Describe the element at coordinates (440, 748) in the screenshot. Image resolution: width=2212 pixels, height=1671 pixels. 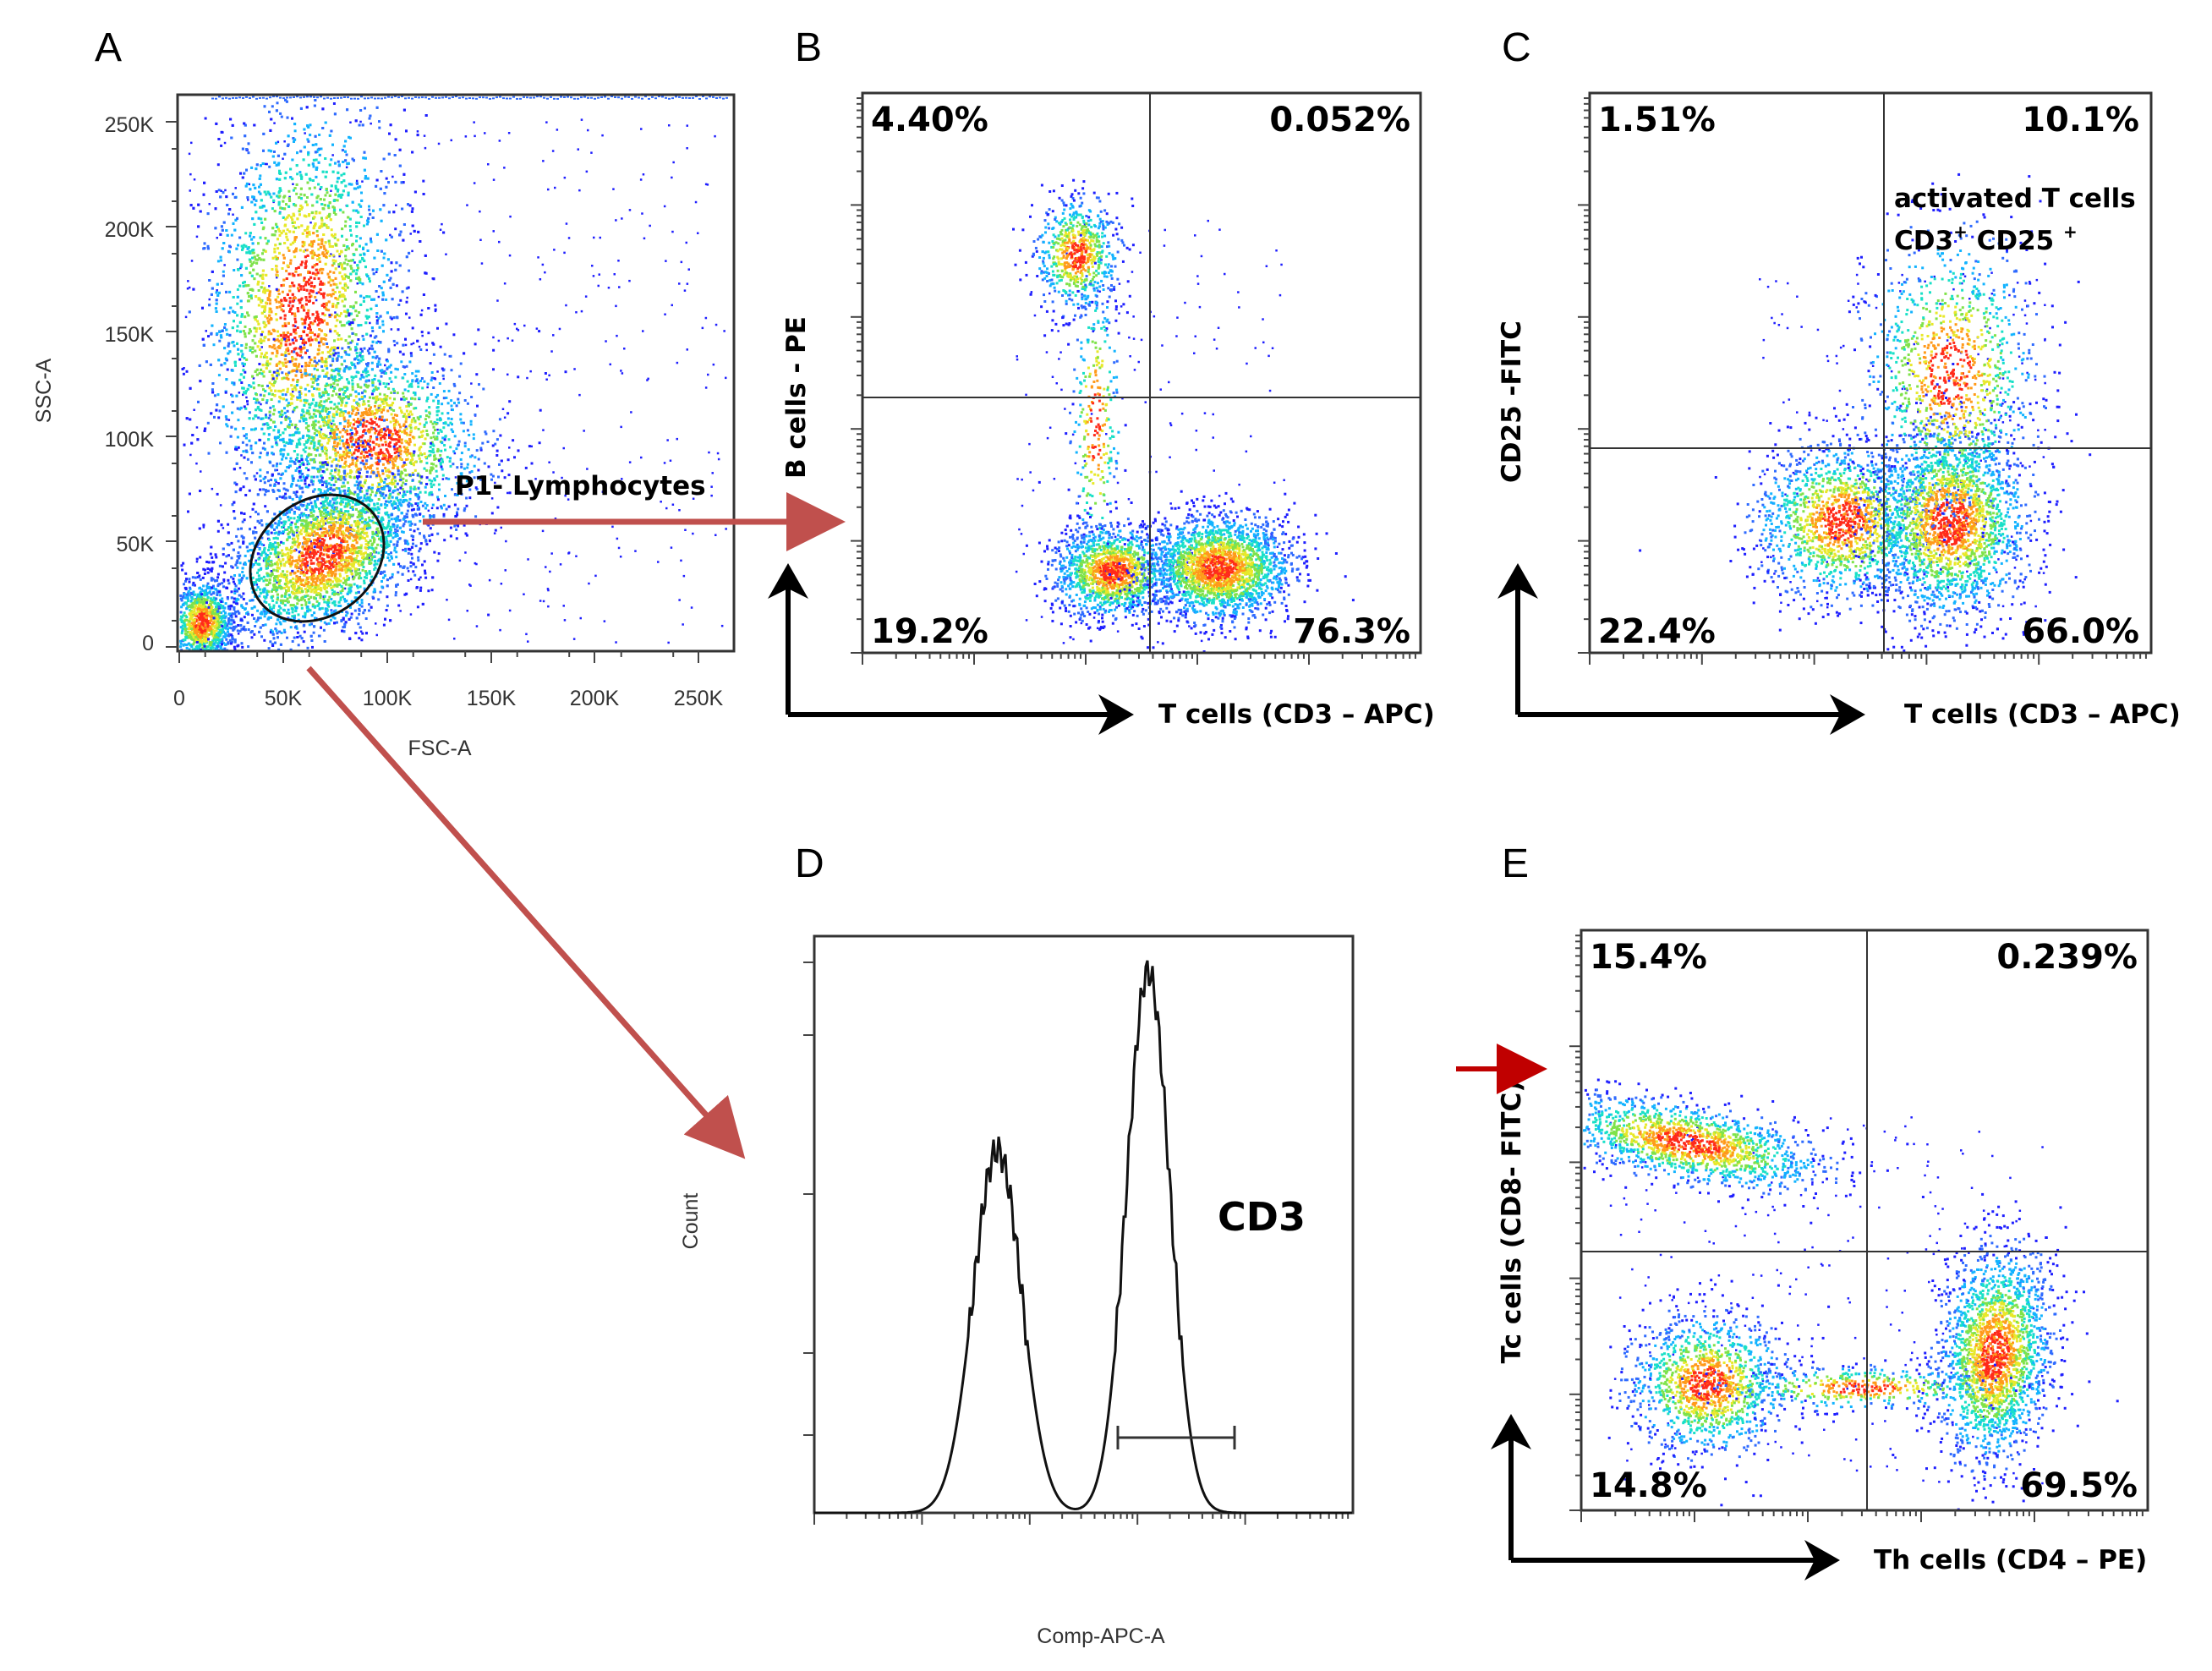
I see `a-xlabel: FSC-A` at that location.